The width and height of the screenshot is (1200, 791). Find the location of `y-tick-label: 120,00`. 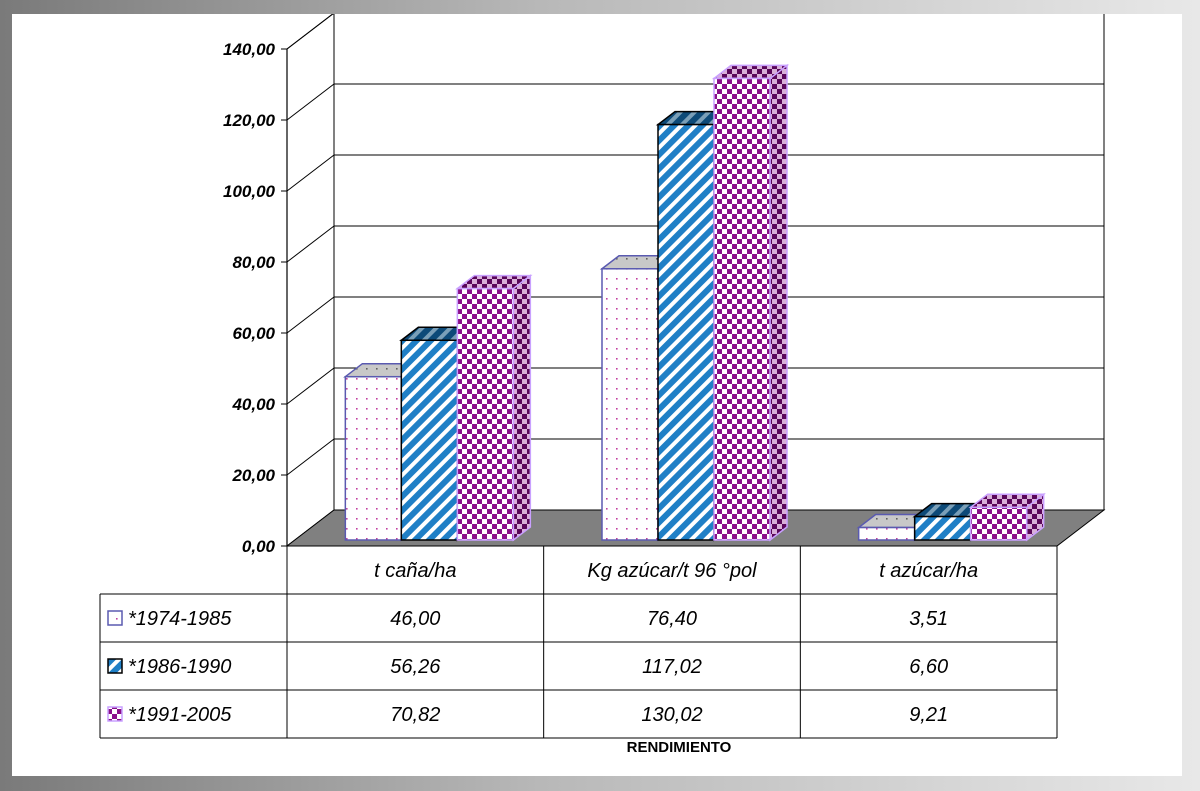

y-tick-label: 120,00 is located at coordinates (249, 120).